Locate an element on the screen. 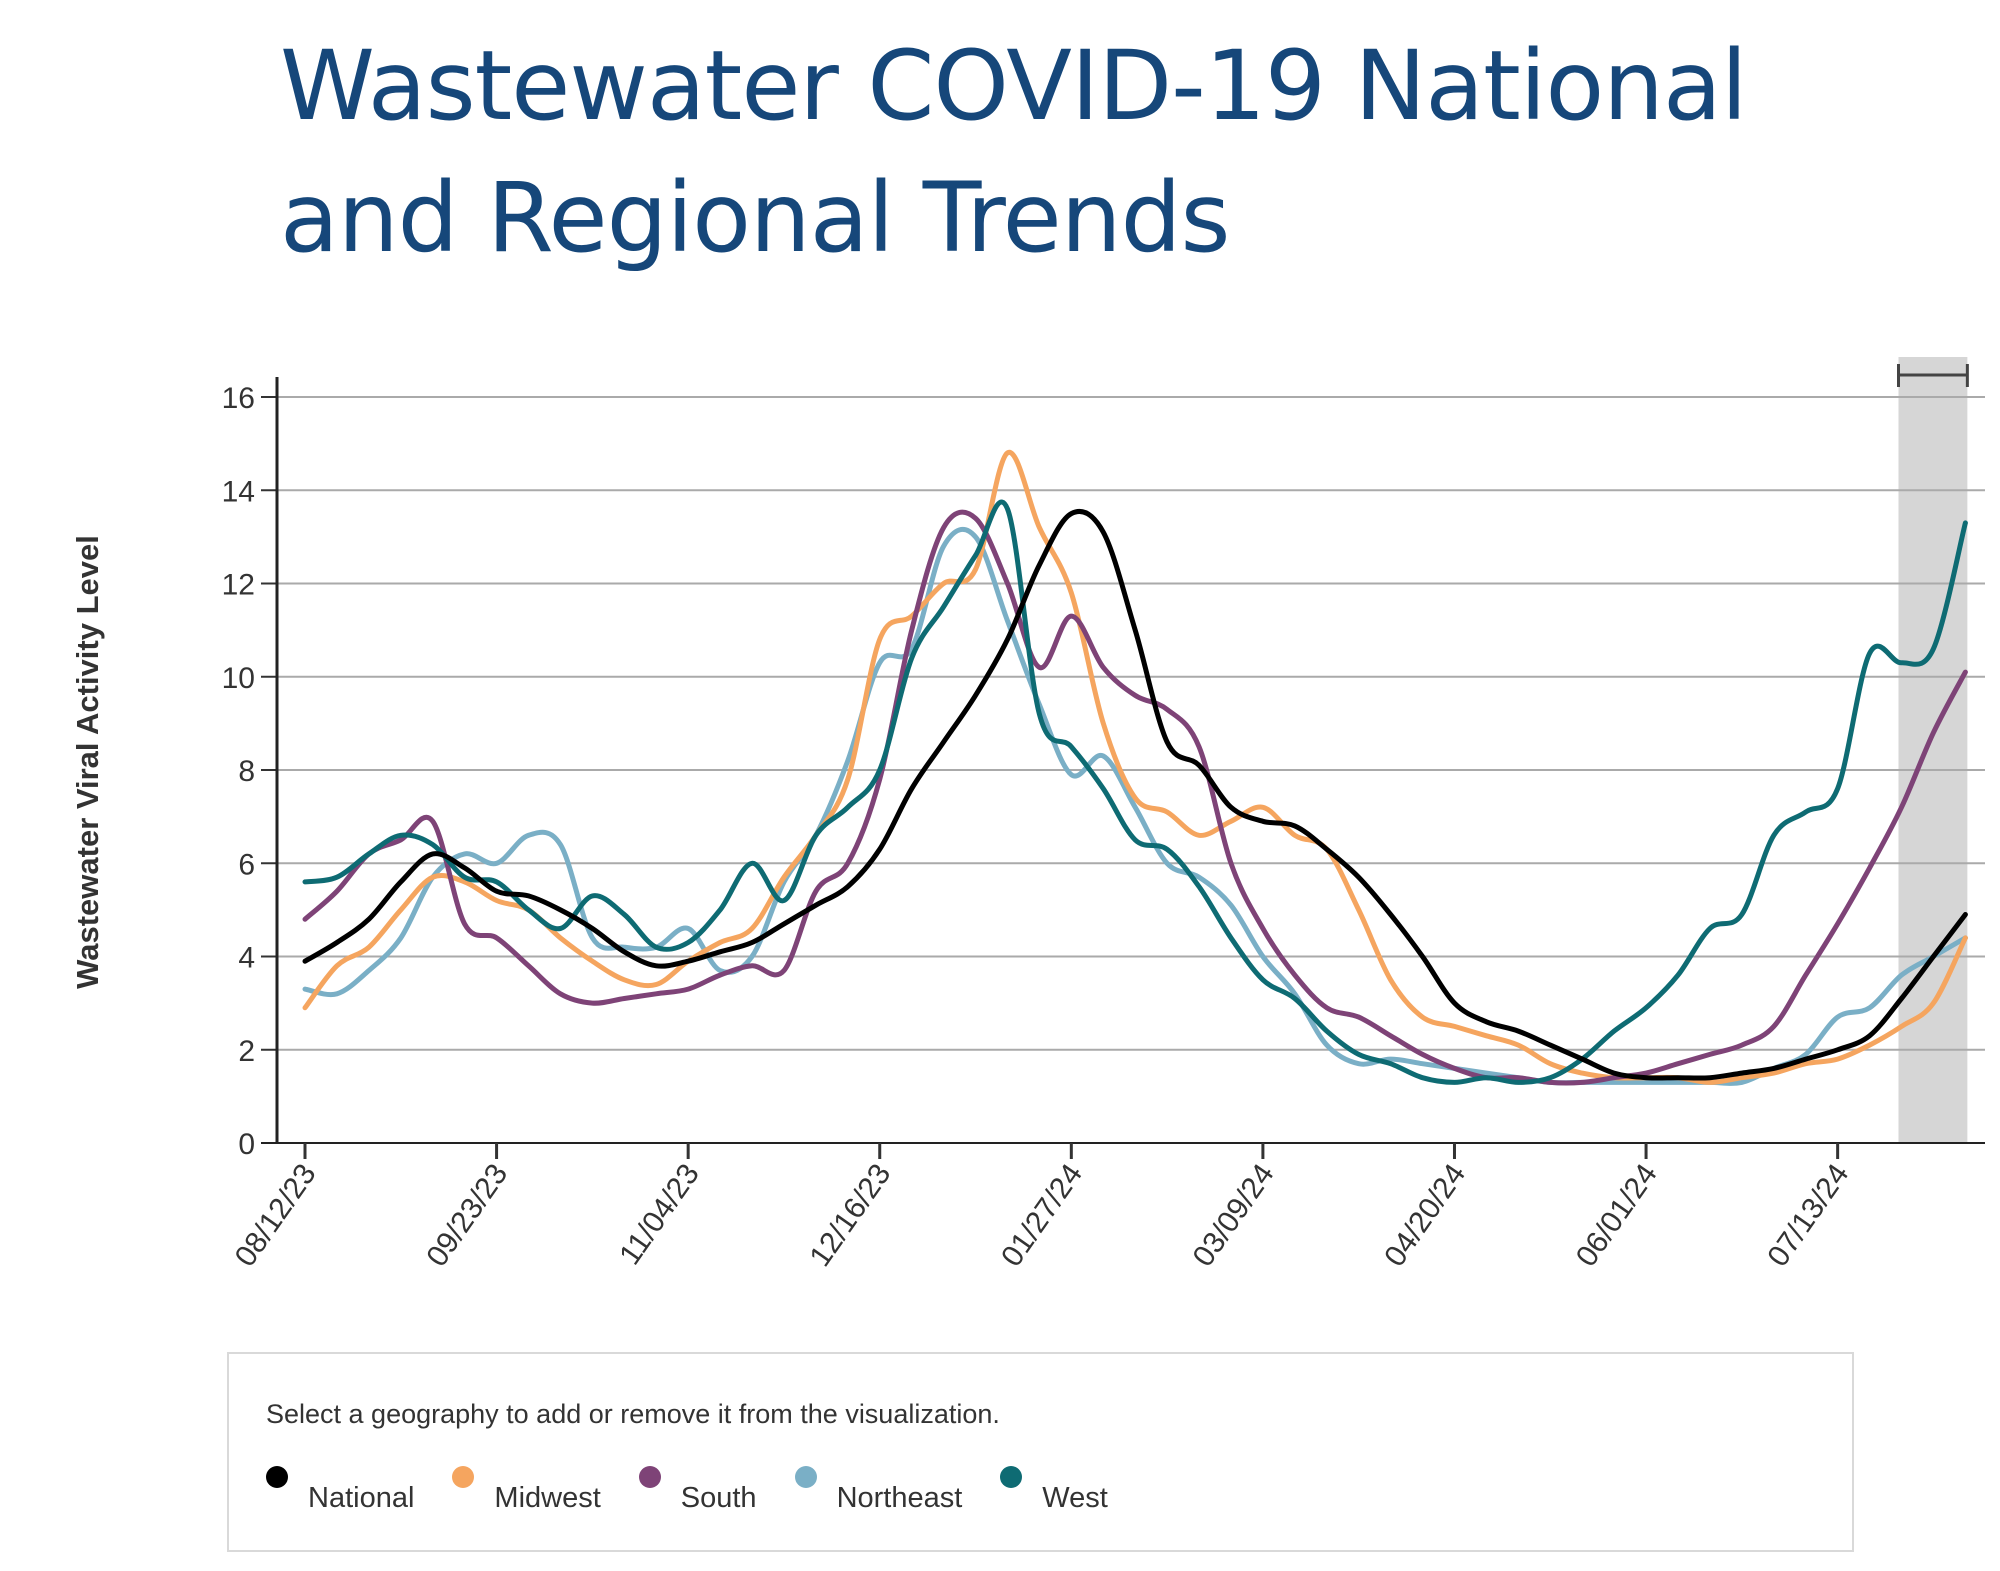 The width and height of the screenshot is (2000, 1571). y-tick-label: 16 is located at coordinates (238, 398).